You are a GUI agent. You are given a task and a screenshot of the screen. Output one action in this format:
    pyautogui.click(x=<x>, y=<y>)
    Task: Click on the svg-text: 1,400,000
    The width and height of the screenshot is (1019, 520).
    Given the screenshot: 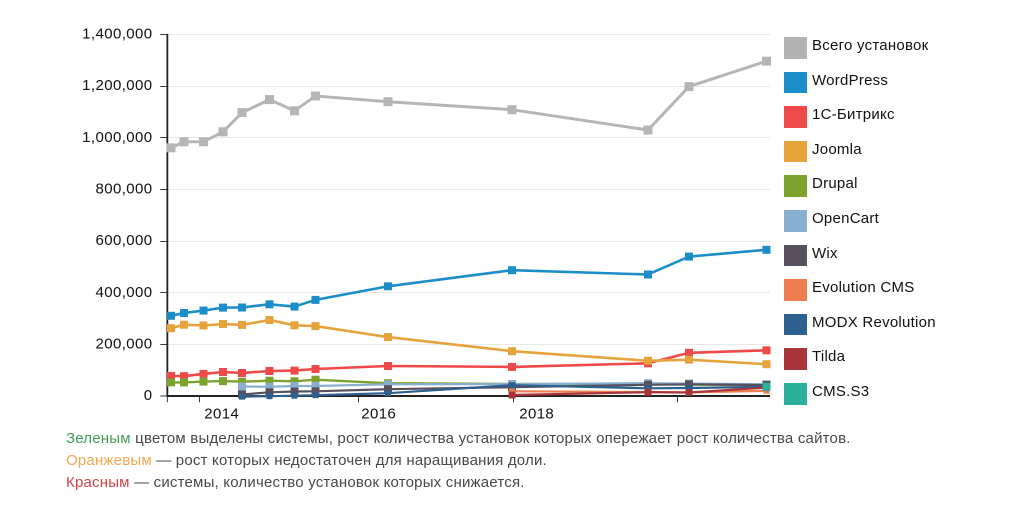 What is the action you would take?
    pyautogui.click(x=117, y=34)
    